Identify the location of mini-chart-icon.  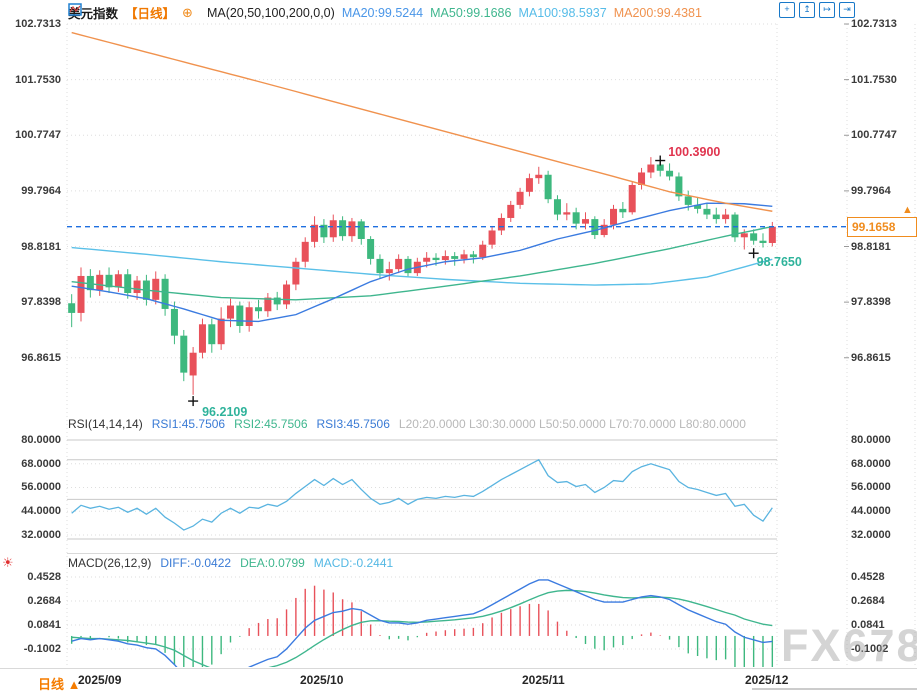
(75, 9).